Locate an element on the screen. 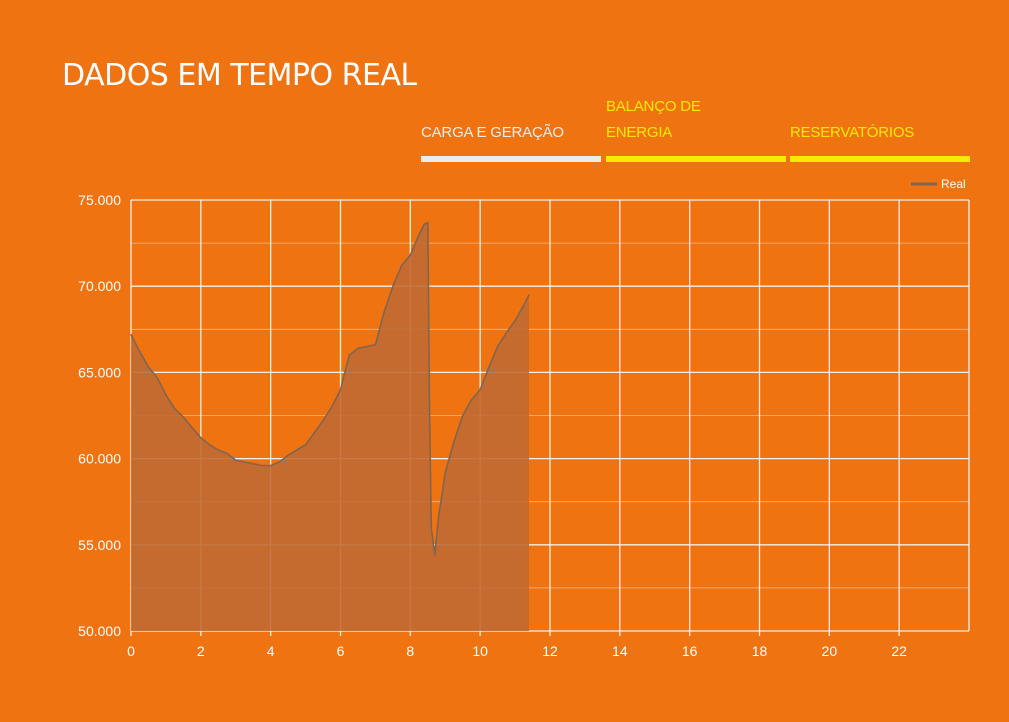 Image resolution: width=1009 pixels, height=722 pixels. tab-carga-e-geracao: CARGA E GERAÇÃO is located at coordinates (511, 128).